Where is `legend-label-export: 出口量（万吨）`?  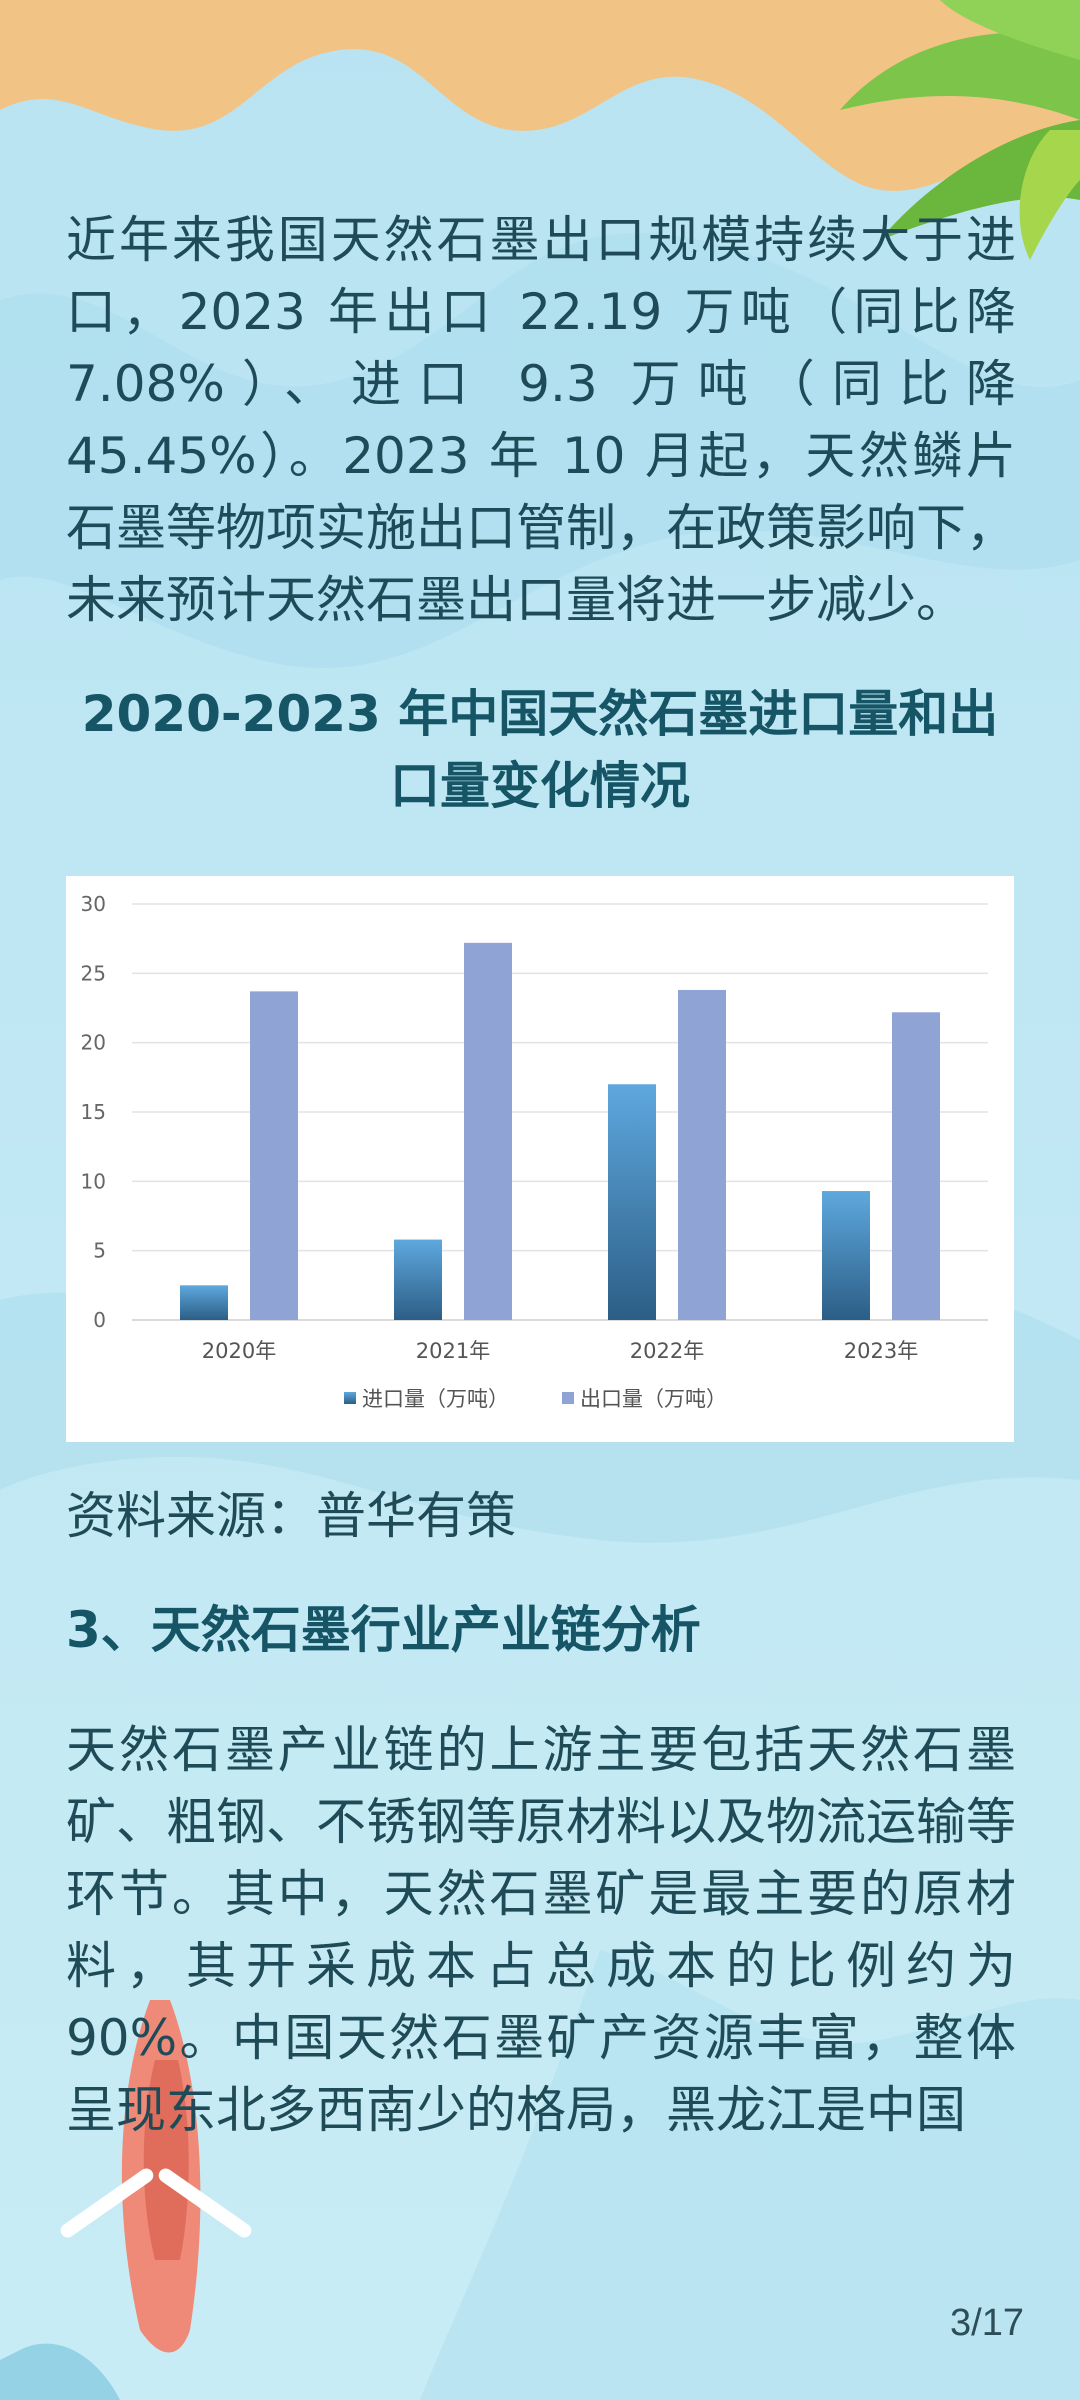
legend-label-export: 出口量（万吨） is located at coordinates (653, 1399).